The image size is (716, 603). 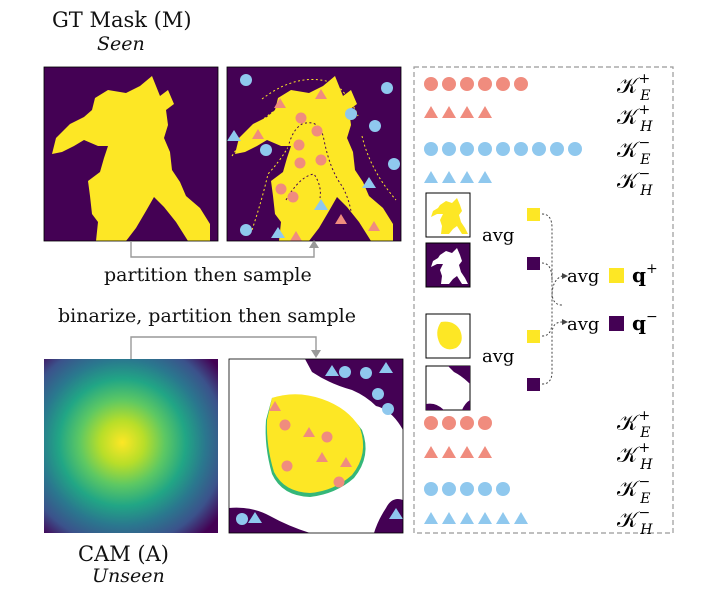 What do you see at coordinates (540, 296) in the screenshot?
I see `avg-labels: avg avg avg avg` at bounding box center [540, 296].